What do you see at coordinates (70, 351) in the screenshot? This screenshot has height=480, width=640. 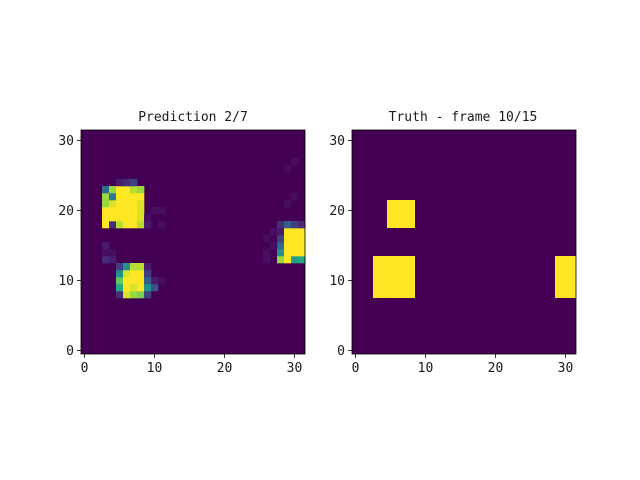 I see `y-tick-label: 0` at bounding box center [70, 351].